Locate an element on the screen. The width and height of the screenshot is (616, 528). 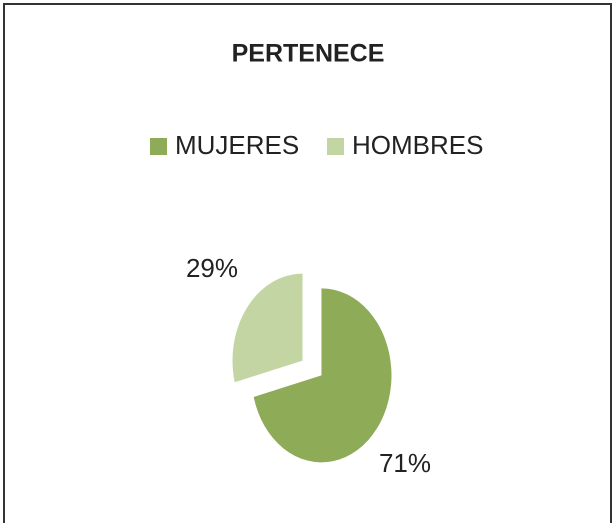
data-label: 29% is located at coordinates (212, 268).